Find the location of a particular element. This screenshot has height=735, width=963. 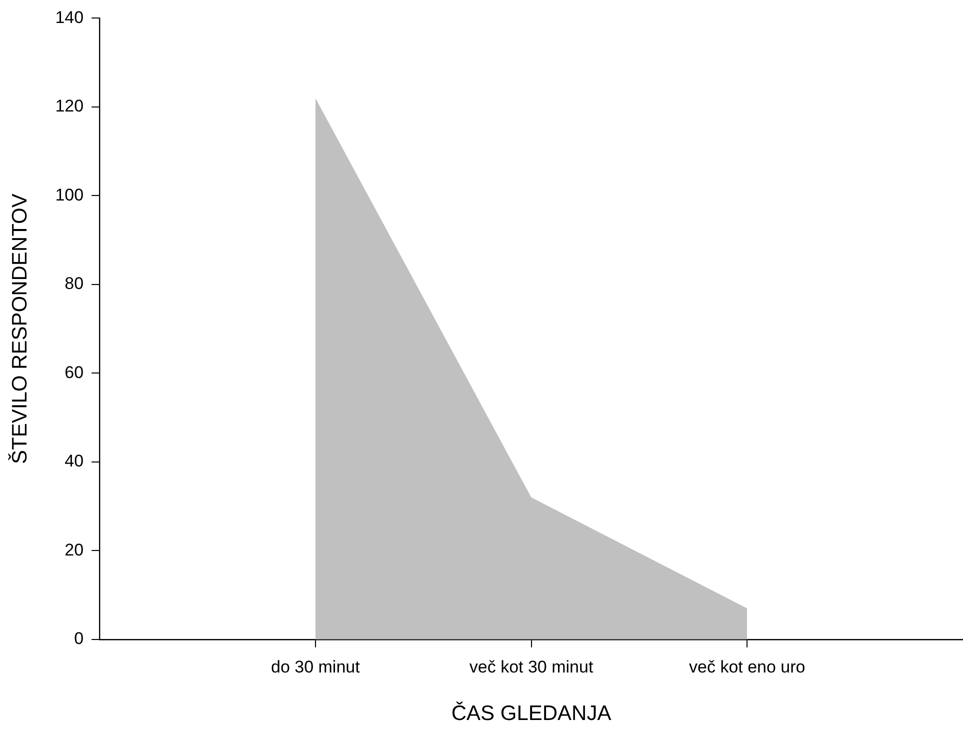

x-tick-label: več kot 30 minut is located at coordinates (531, 666).